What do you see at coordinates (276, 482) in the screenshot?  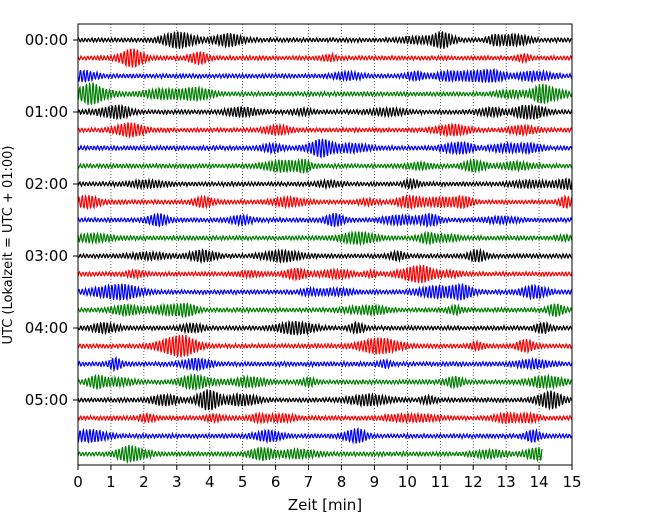 I see `x-tick-label: 6` at bounding box center [276, 482].